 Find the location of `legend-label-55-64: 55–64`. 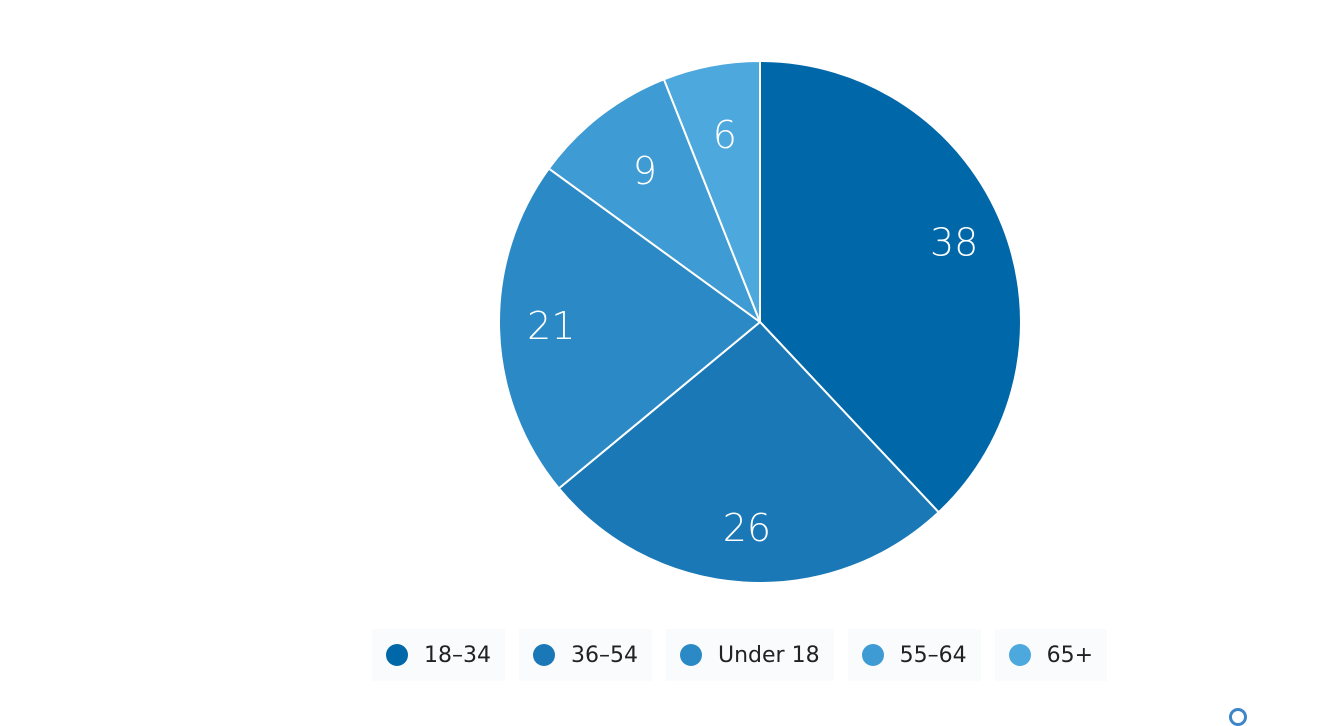

legend-label-55-64: 55–64 is located at coordinates (933, 655).